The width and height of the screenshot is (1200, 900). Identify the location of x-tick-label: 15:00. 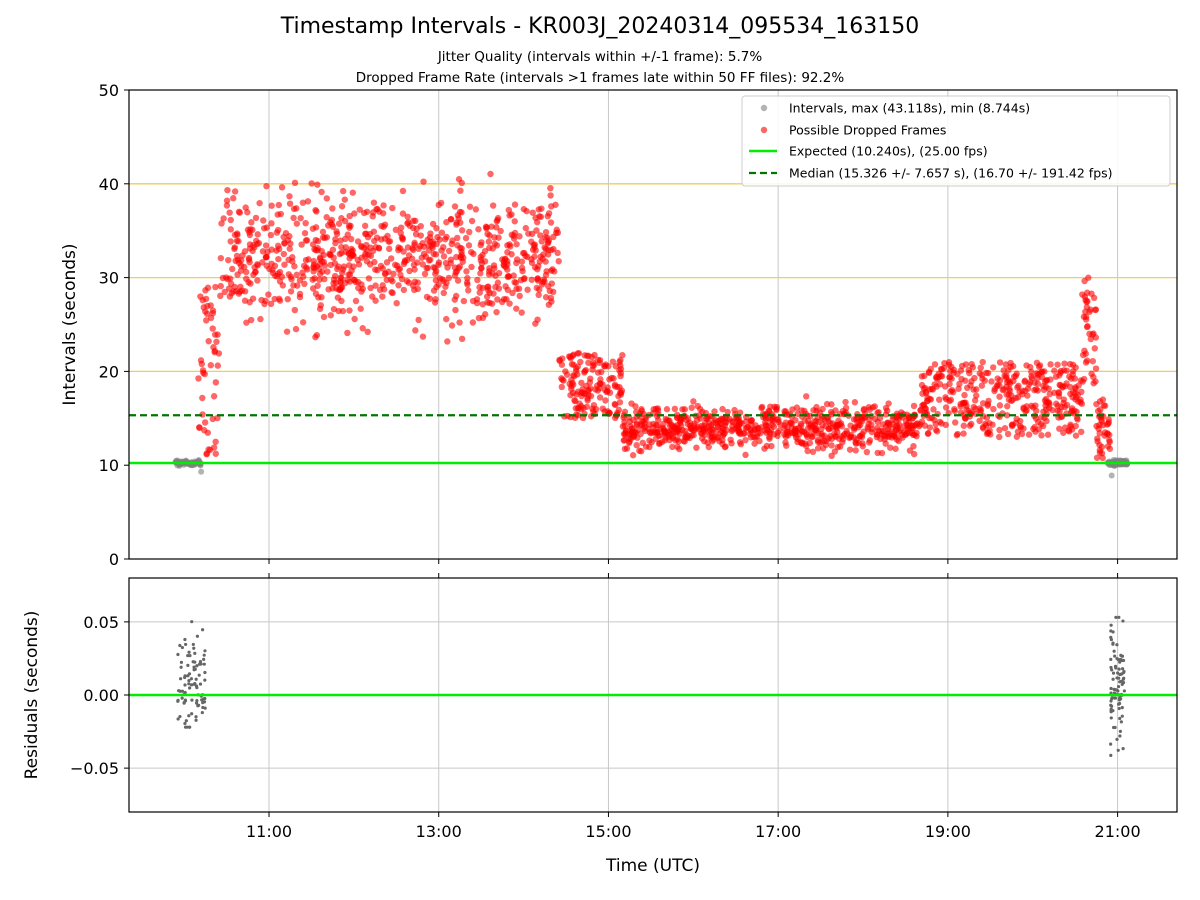
(608, 831).